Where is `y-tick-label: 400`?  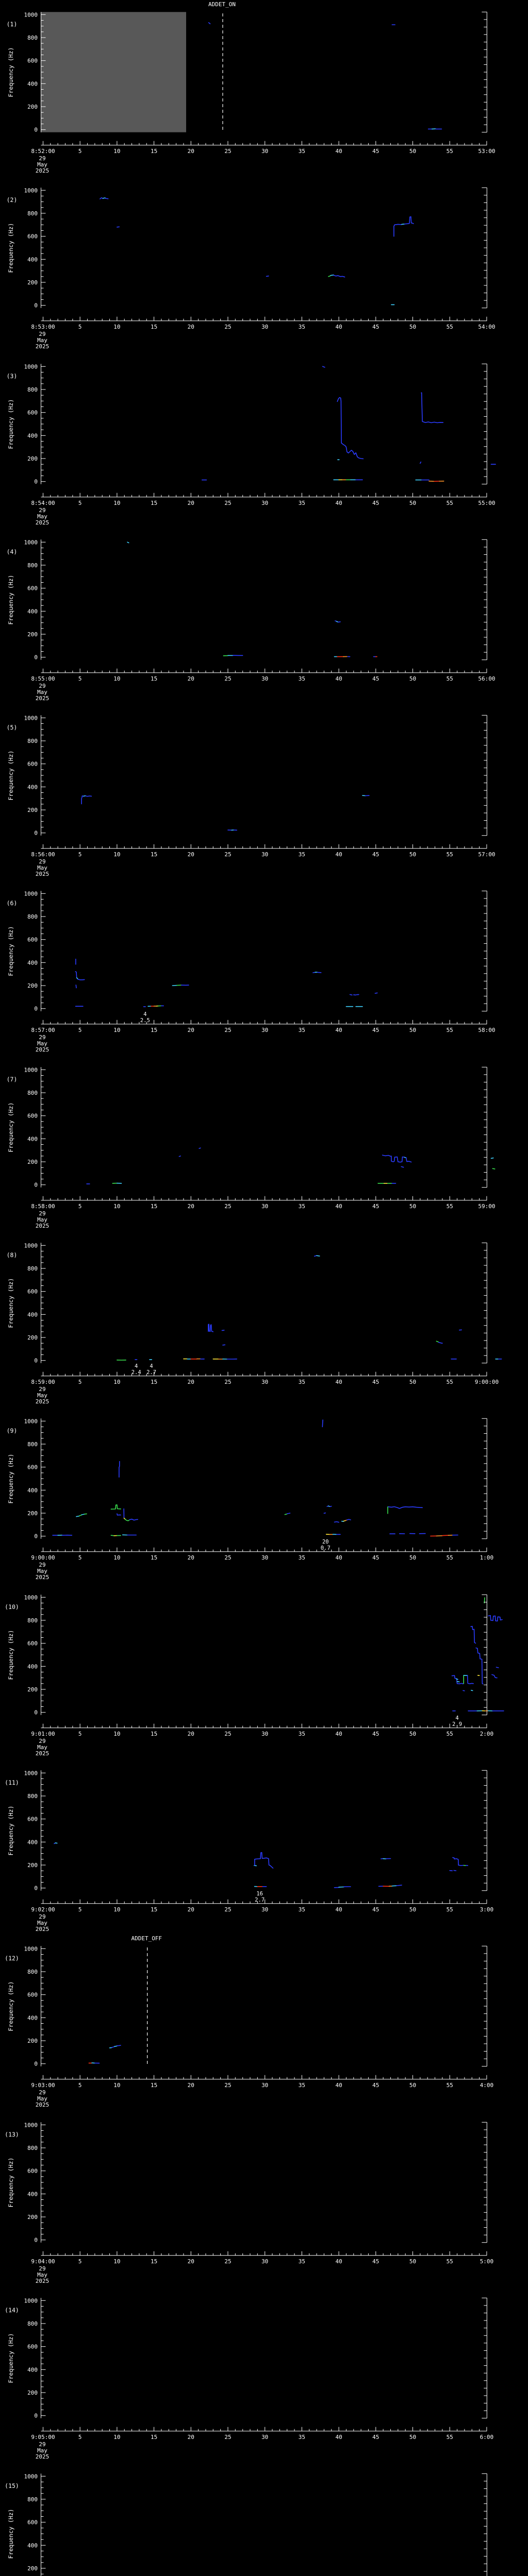 y-tick-label: 400 is located at coordinates (32, 259).